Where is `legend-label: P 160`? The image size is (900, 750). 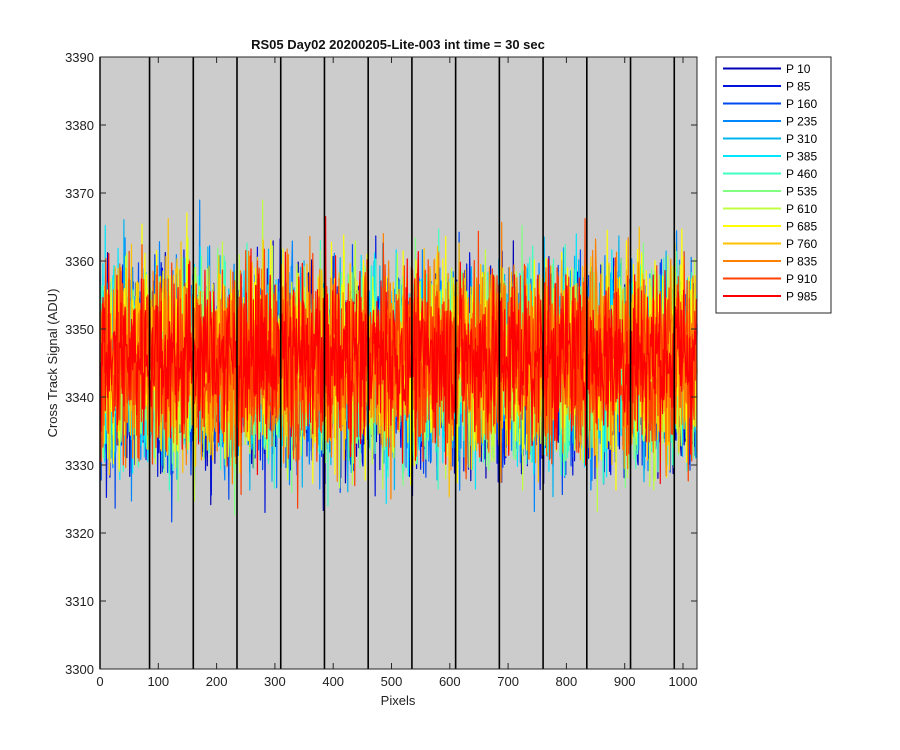
legend-label: P 160 is located at coordinates (801, 104).